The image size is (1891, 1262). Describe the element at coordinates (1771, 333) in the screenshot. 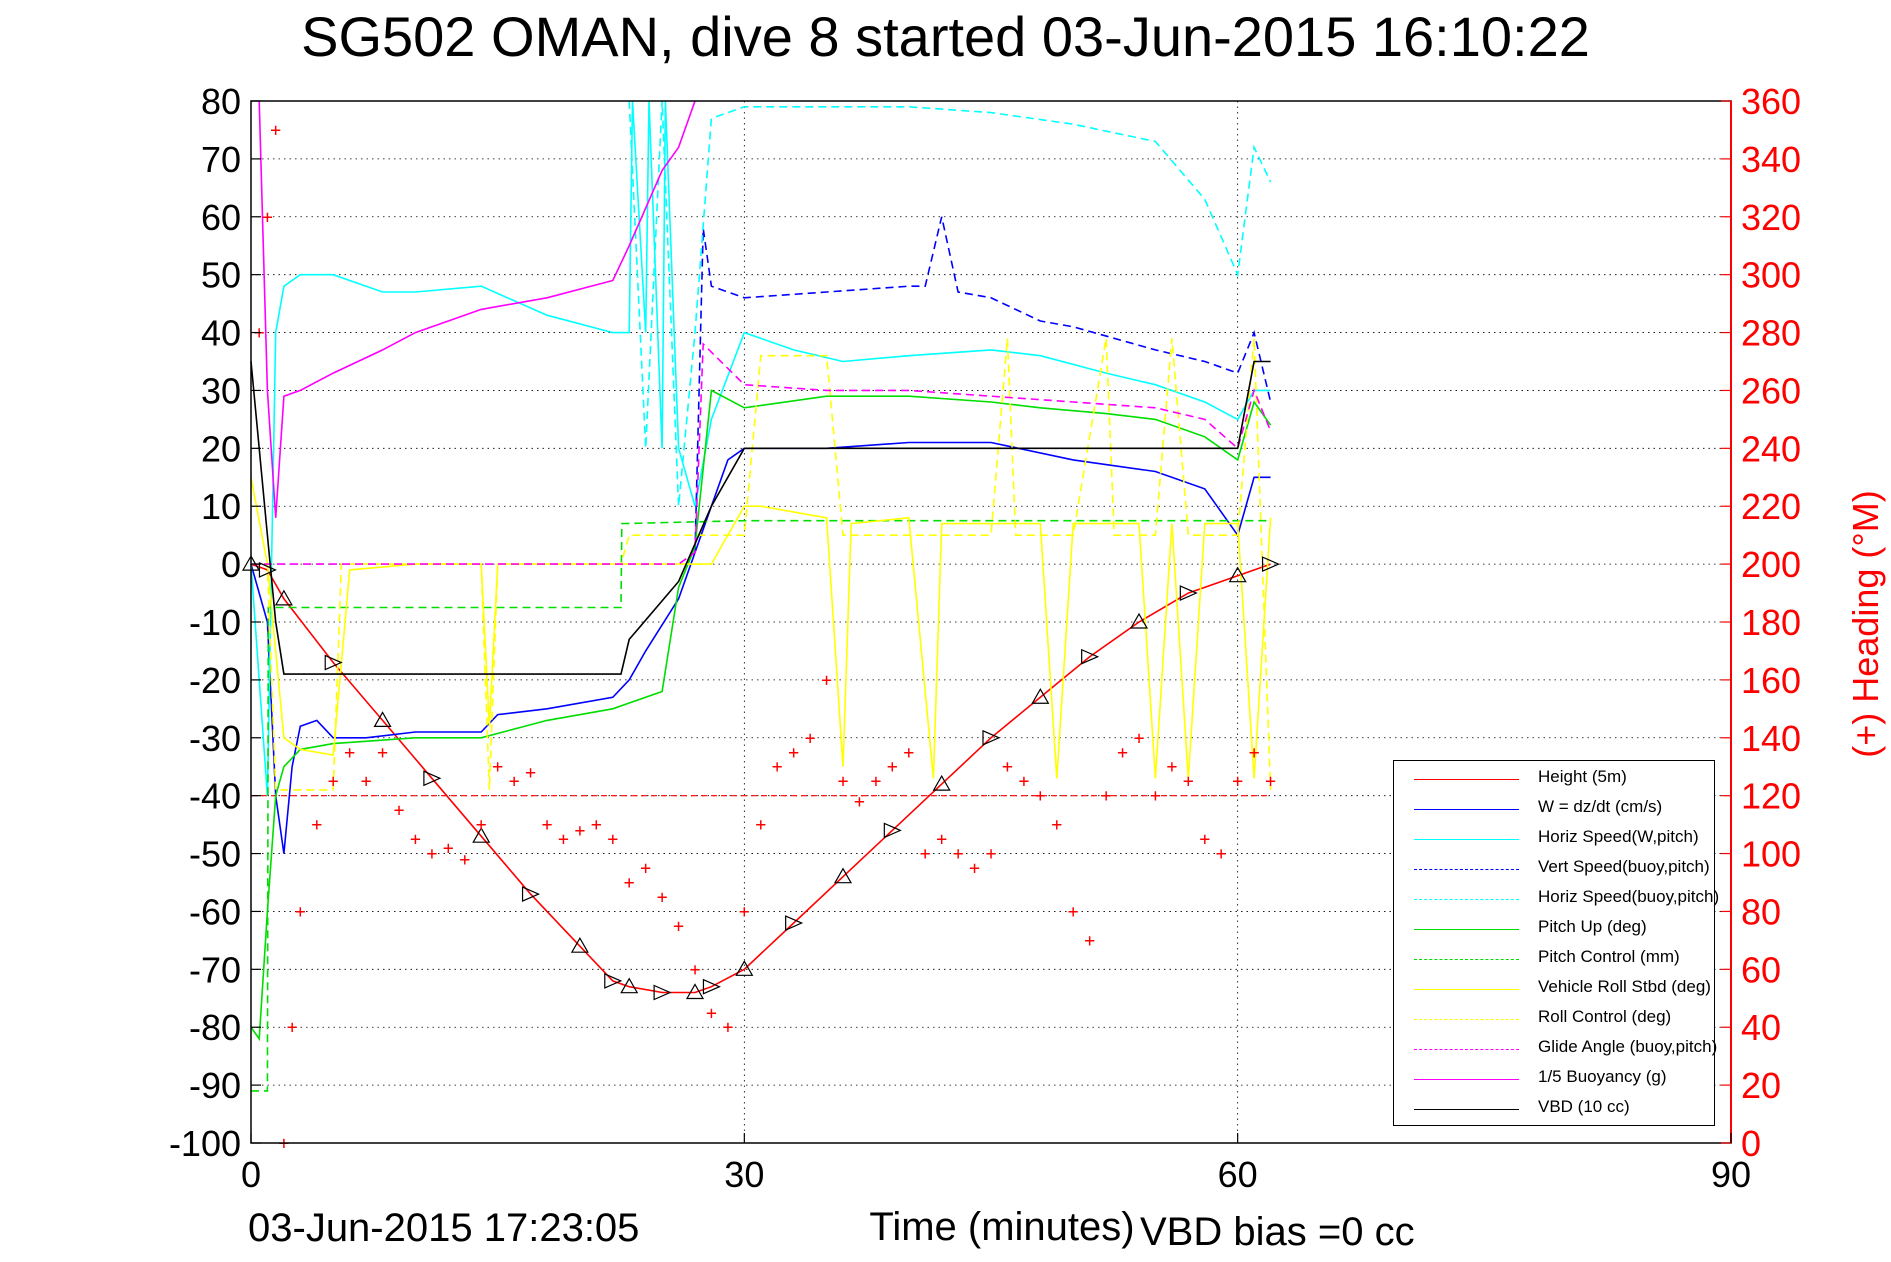

I see `y2-tick-label: 280` at that location.